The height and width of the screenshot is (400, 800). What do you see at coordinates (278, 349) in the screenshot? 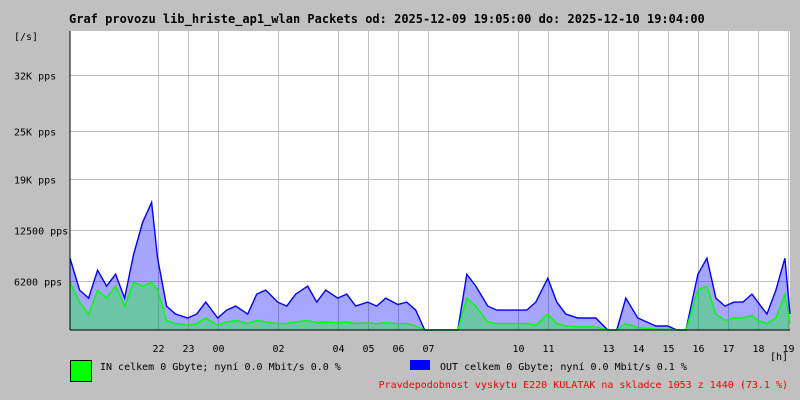
I see `x-tick-label: 02` at bounding box center [278, 349].